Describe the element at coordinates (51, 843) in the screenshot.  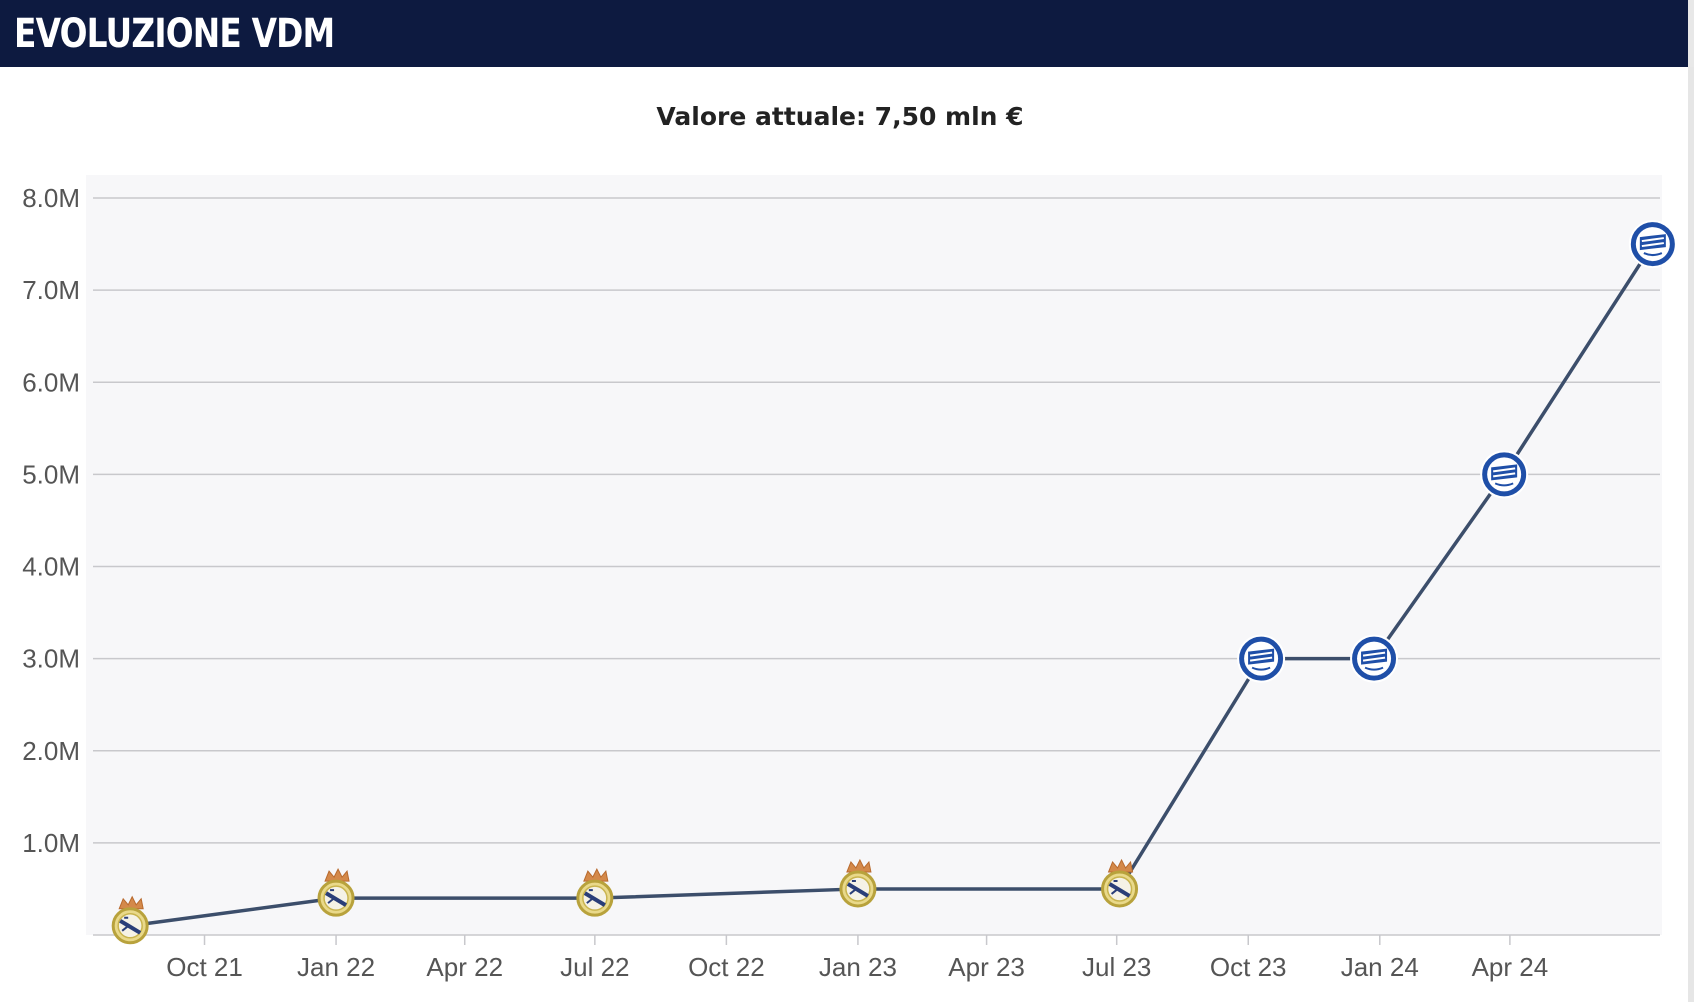
I see `y-tick-label: 1.0M` at that location.